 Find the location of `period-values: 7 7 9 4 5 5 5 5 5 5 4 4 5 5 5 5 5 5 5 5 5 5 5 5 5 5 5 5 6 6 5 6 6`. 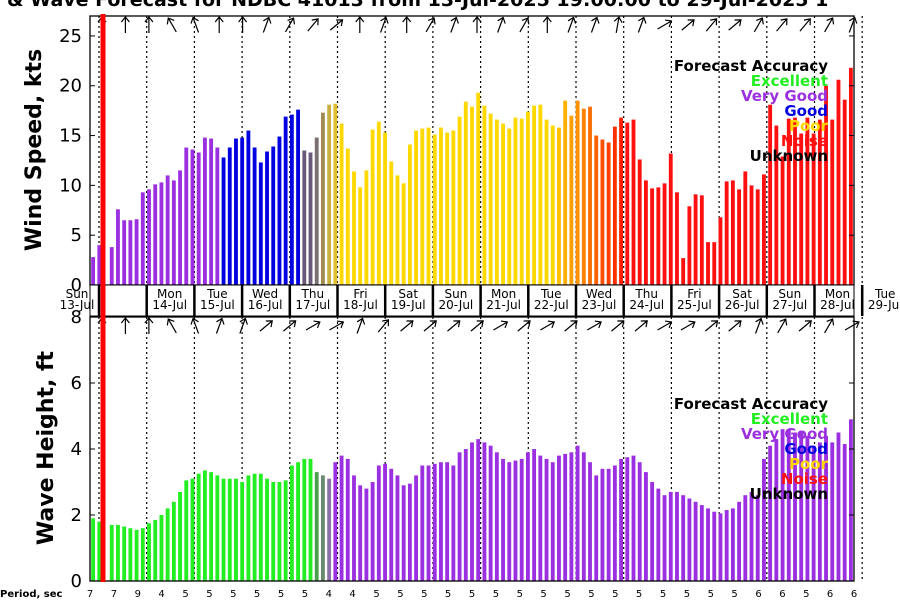

period-values: 7 7 9 4 5 5 5 5 5 5 4 4 5 5 5 5 5 5 5 5 5 5 5 5 5 5 5 5 6 6 5 6 6 is located at coordinates (472, 594).